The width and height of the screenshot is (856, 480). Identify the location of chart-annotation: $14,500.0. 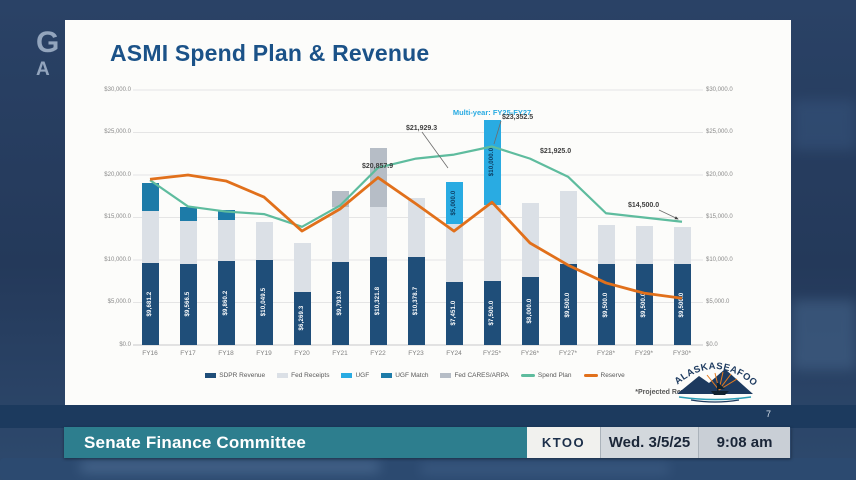
(644, 205).